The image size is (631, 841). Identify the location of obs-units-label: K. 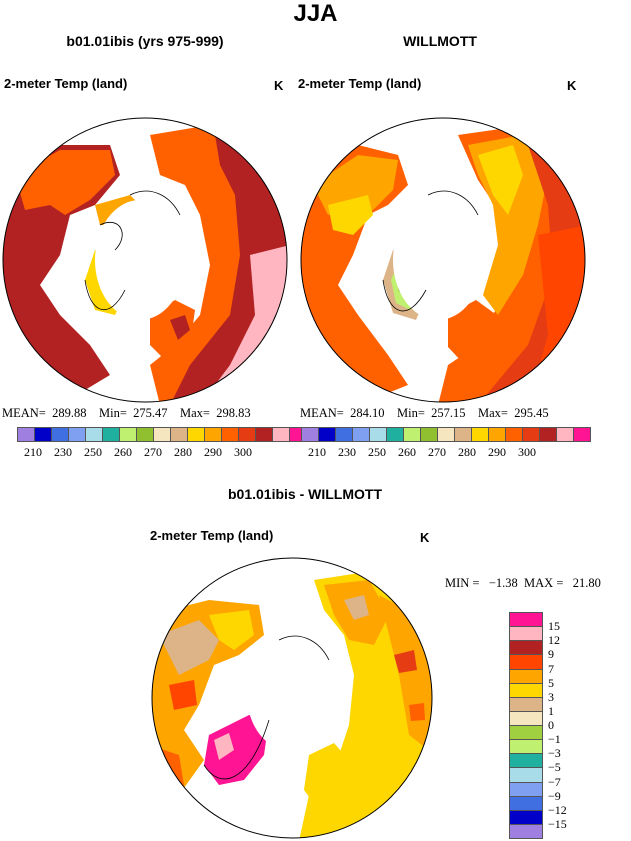
(572, 85).